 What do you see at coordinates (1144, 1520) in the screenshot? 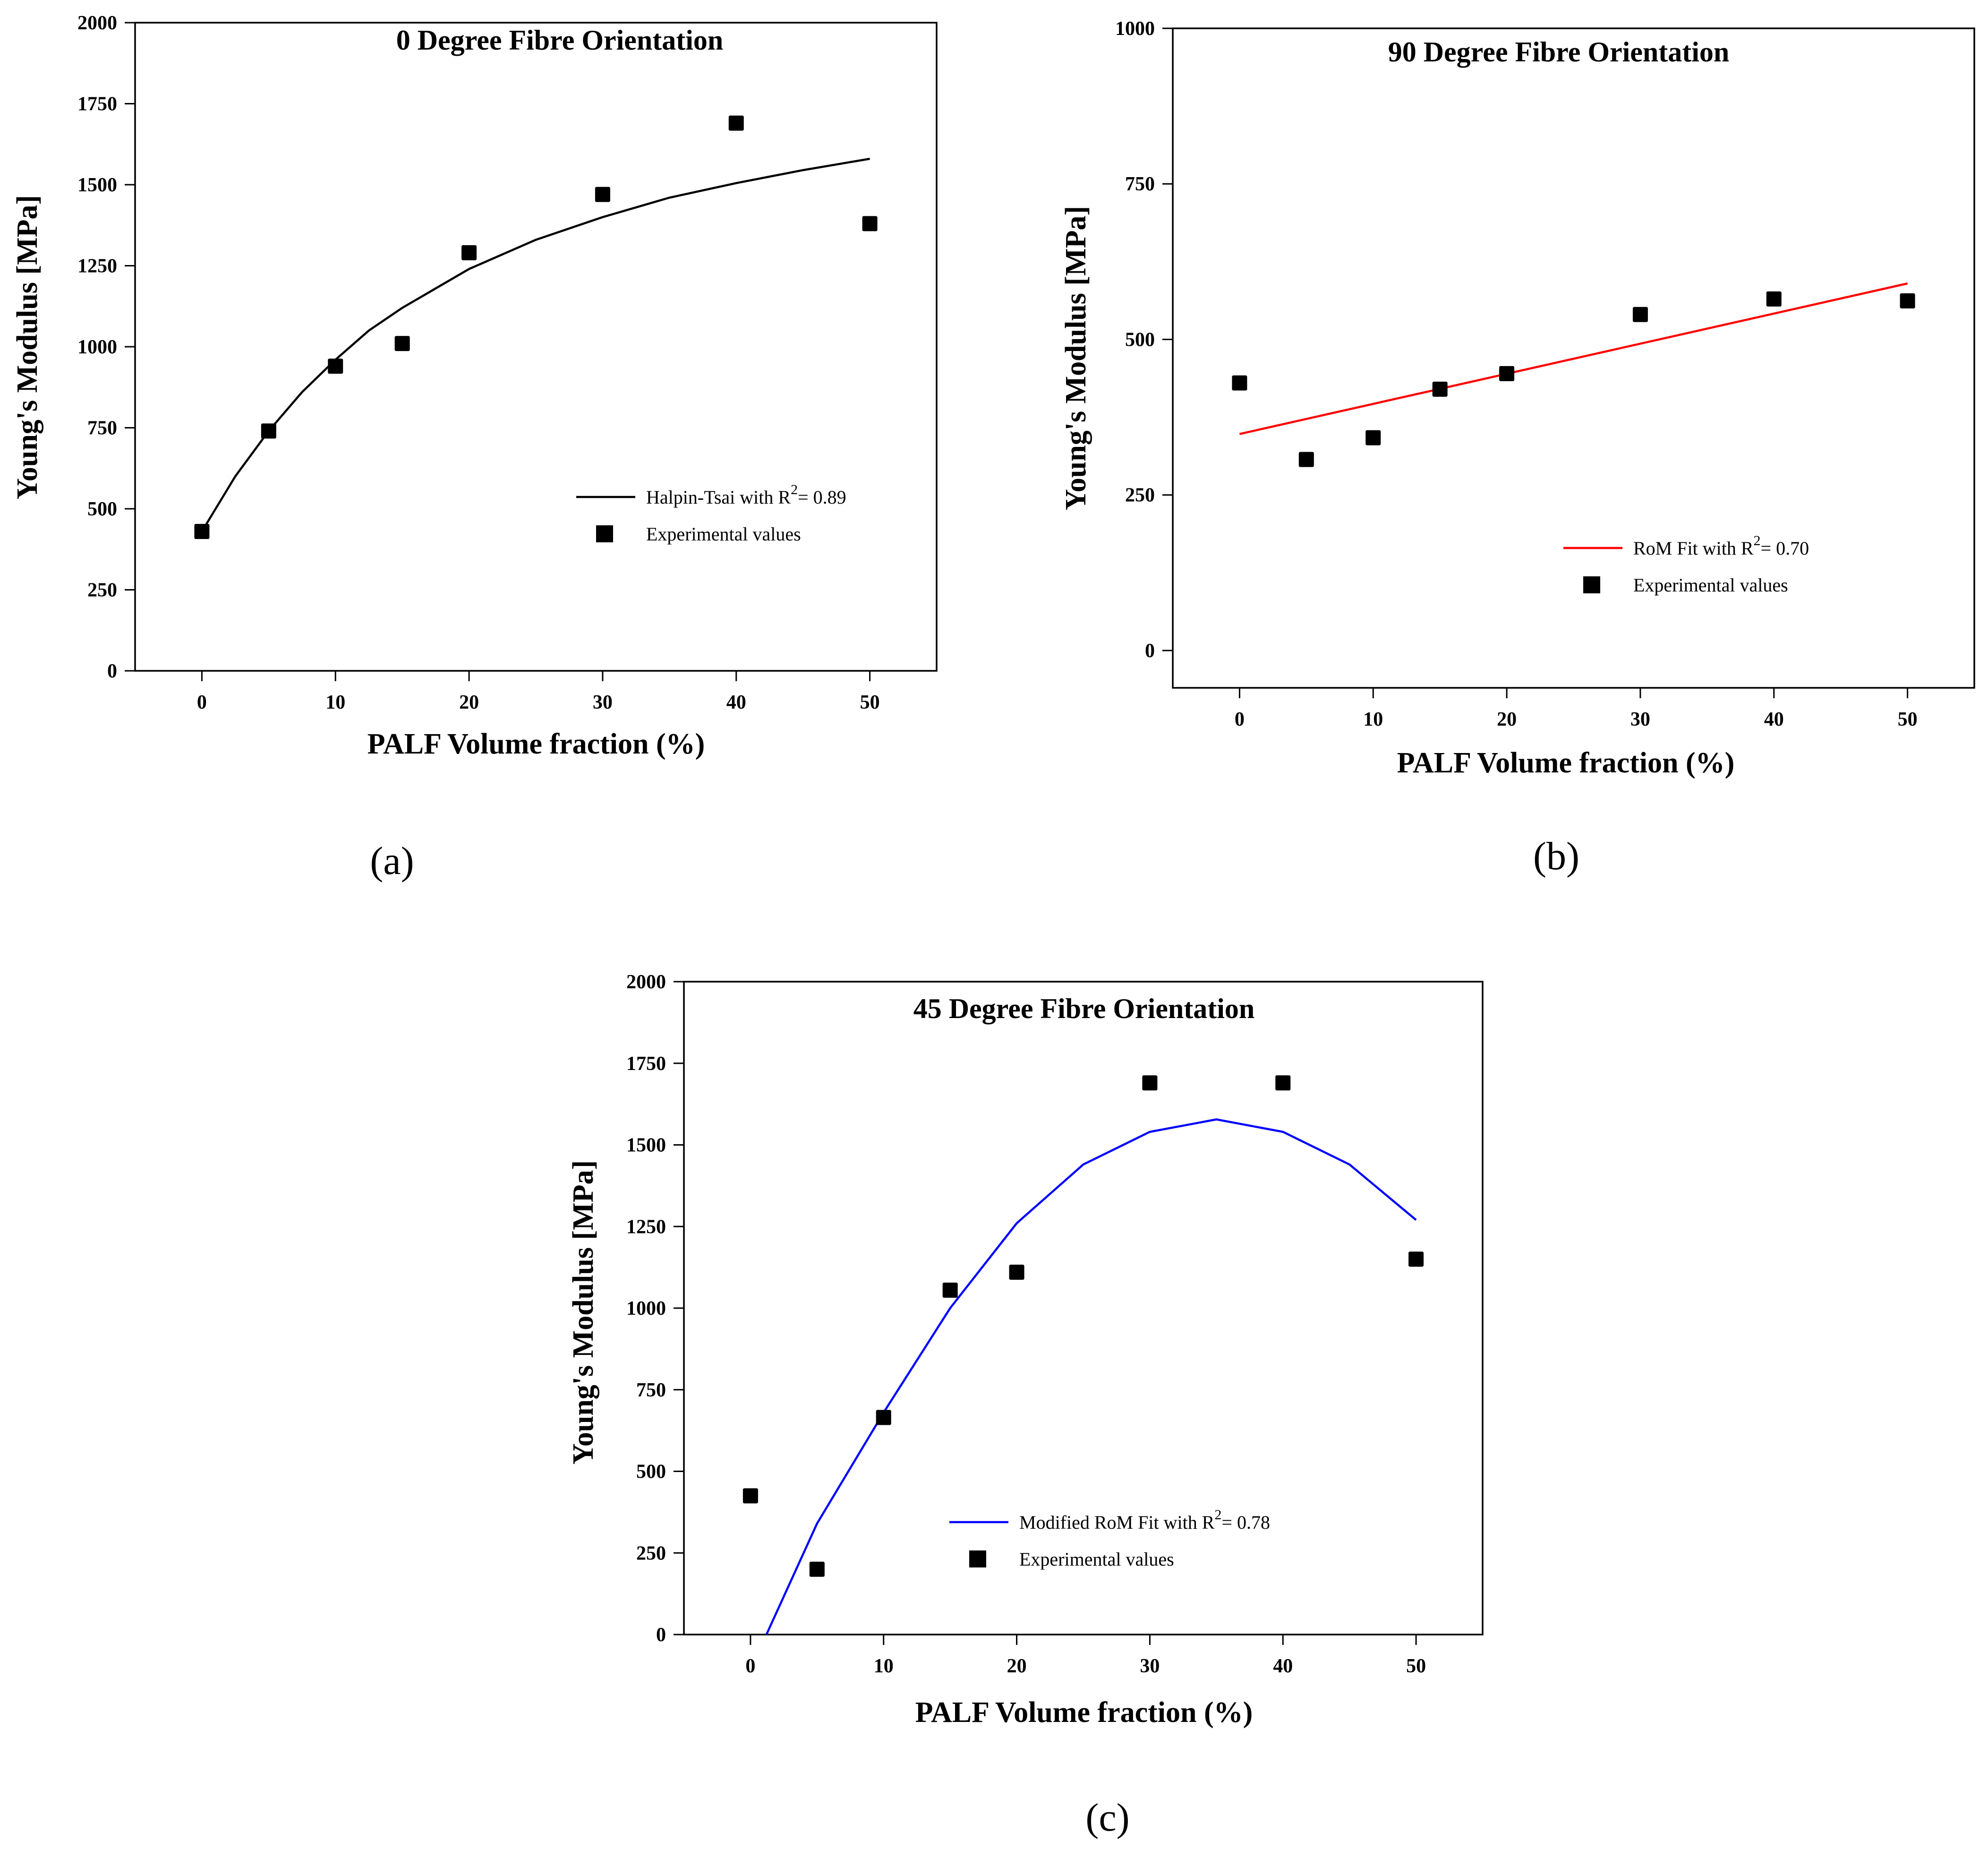
I see `legend-fit-label: Modified RoM Fit with R2= 0.78` at bounding box center [1144, 1520].